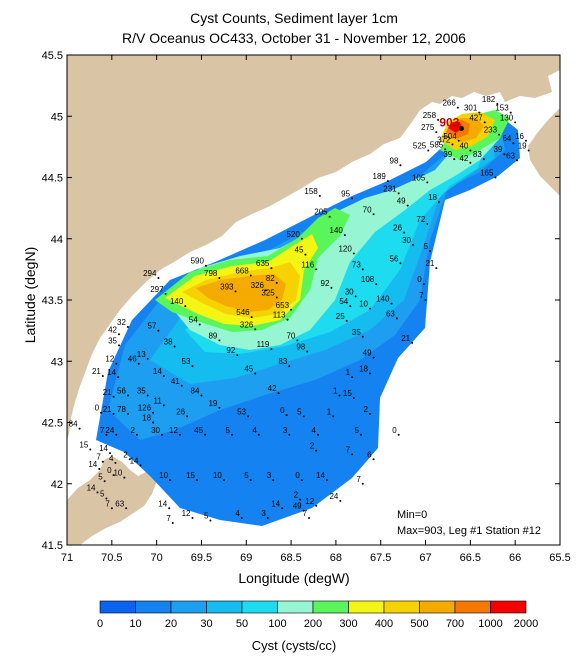  I want to click on station-label: 275, so click(428, 127).